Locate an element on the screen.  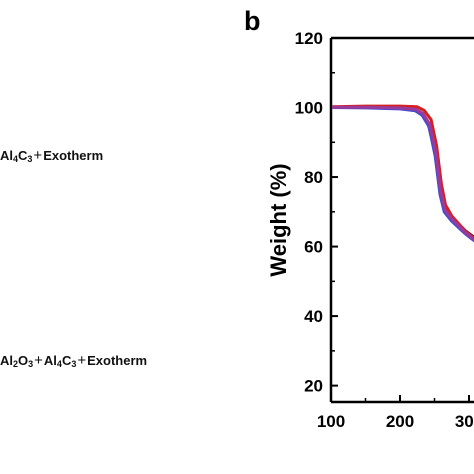
x-tick-label-300: 300 is located at coordinates (464, 421).